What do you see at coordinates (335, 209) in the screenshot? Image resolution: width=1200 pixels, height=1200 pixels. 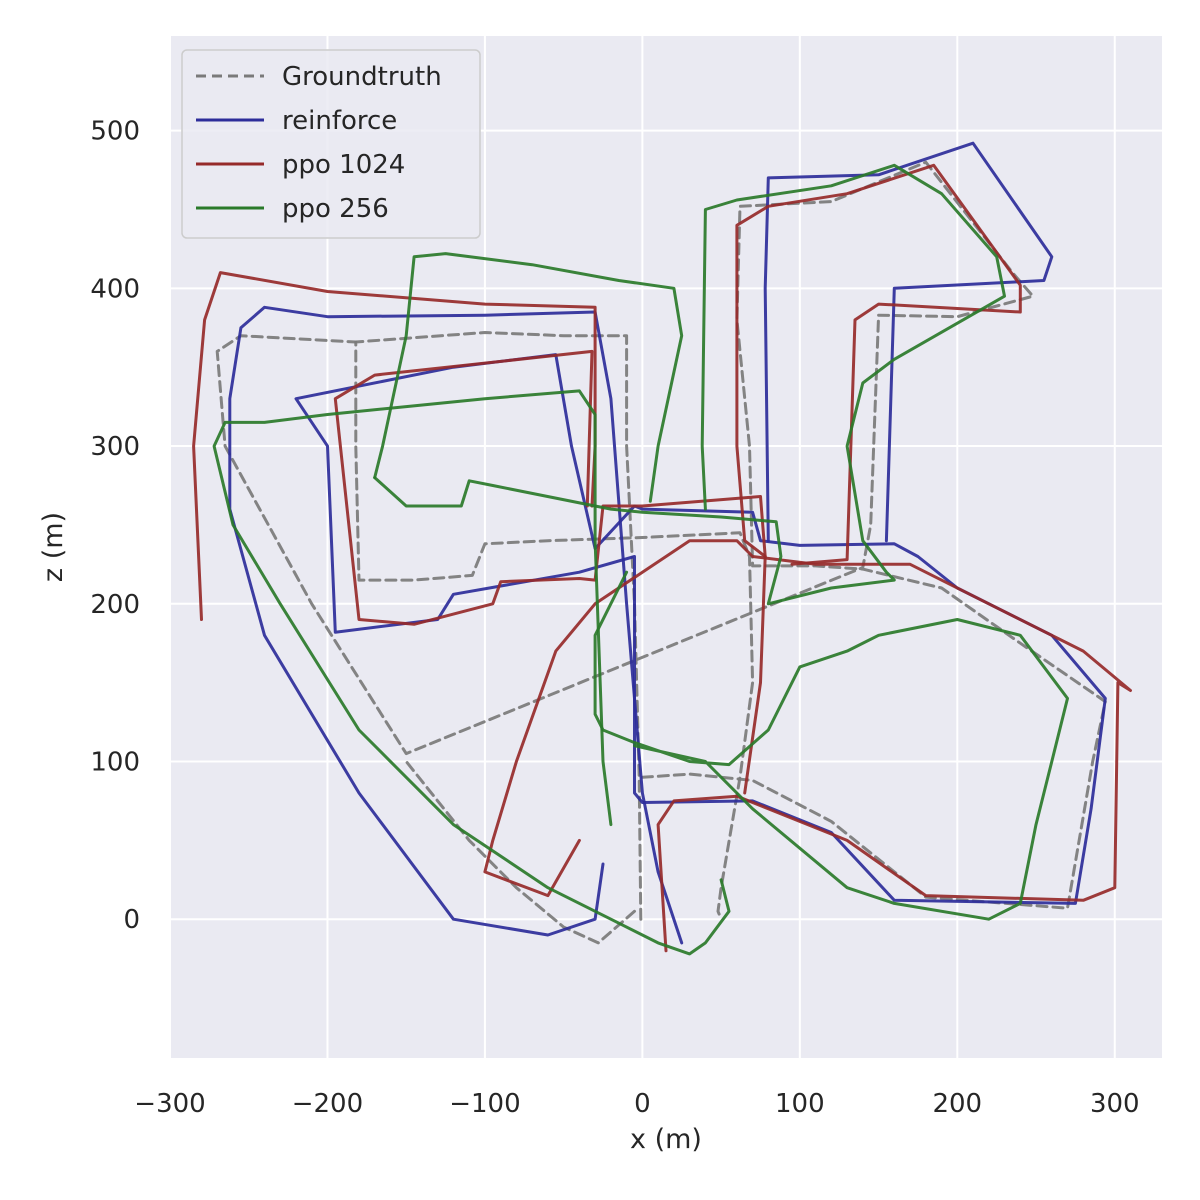 I see `legend-label: ppo 256` at bounding box center [335, 209].